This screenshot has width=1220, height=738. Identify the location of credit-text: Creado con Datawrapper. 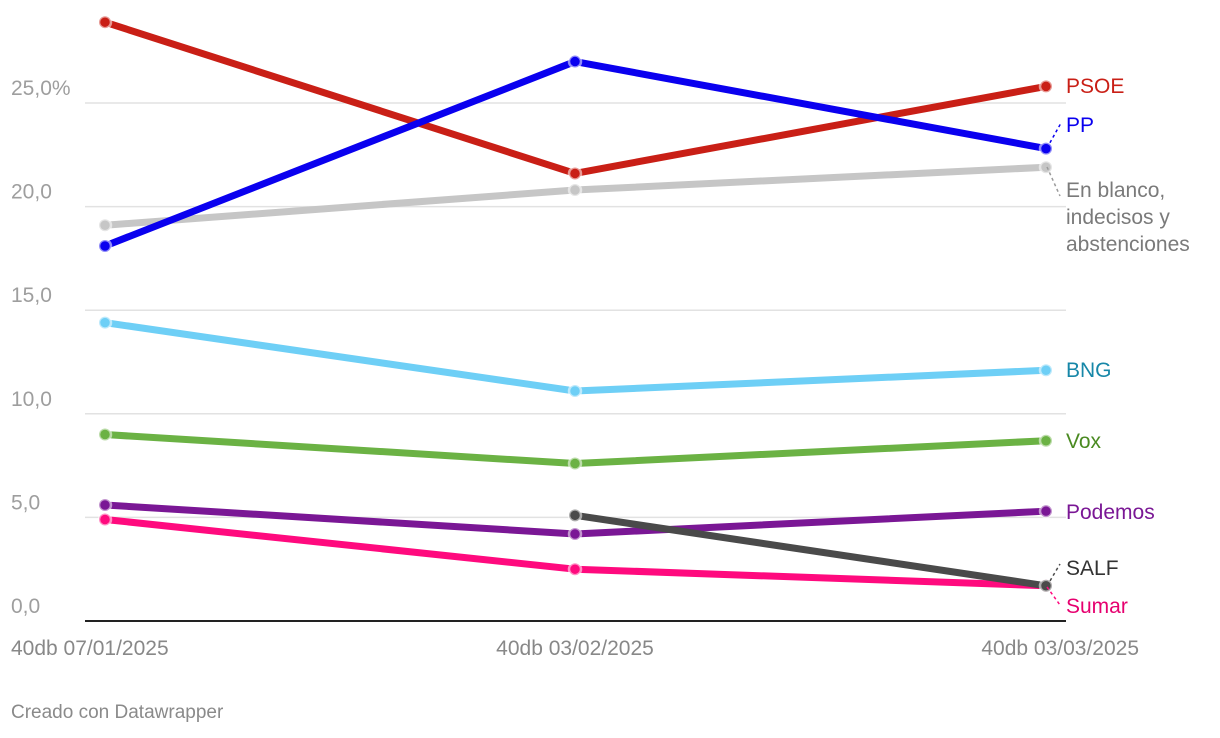
(117, 712).